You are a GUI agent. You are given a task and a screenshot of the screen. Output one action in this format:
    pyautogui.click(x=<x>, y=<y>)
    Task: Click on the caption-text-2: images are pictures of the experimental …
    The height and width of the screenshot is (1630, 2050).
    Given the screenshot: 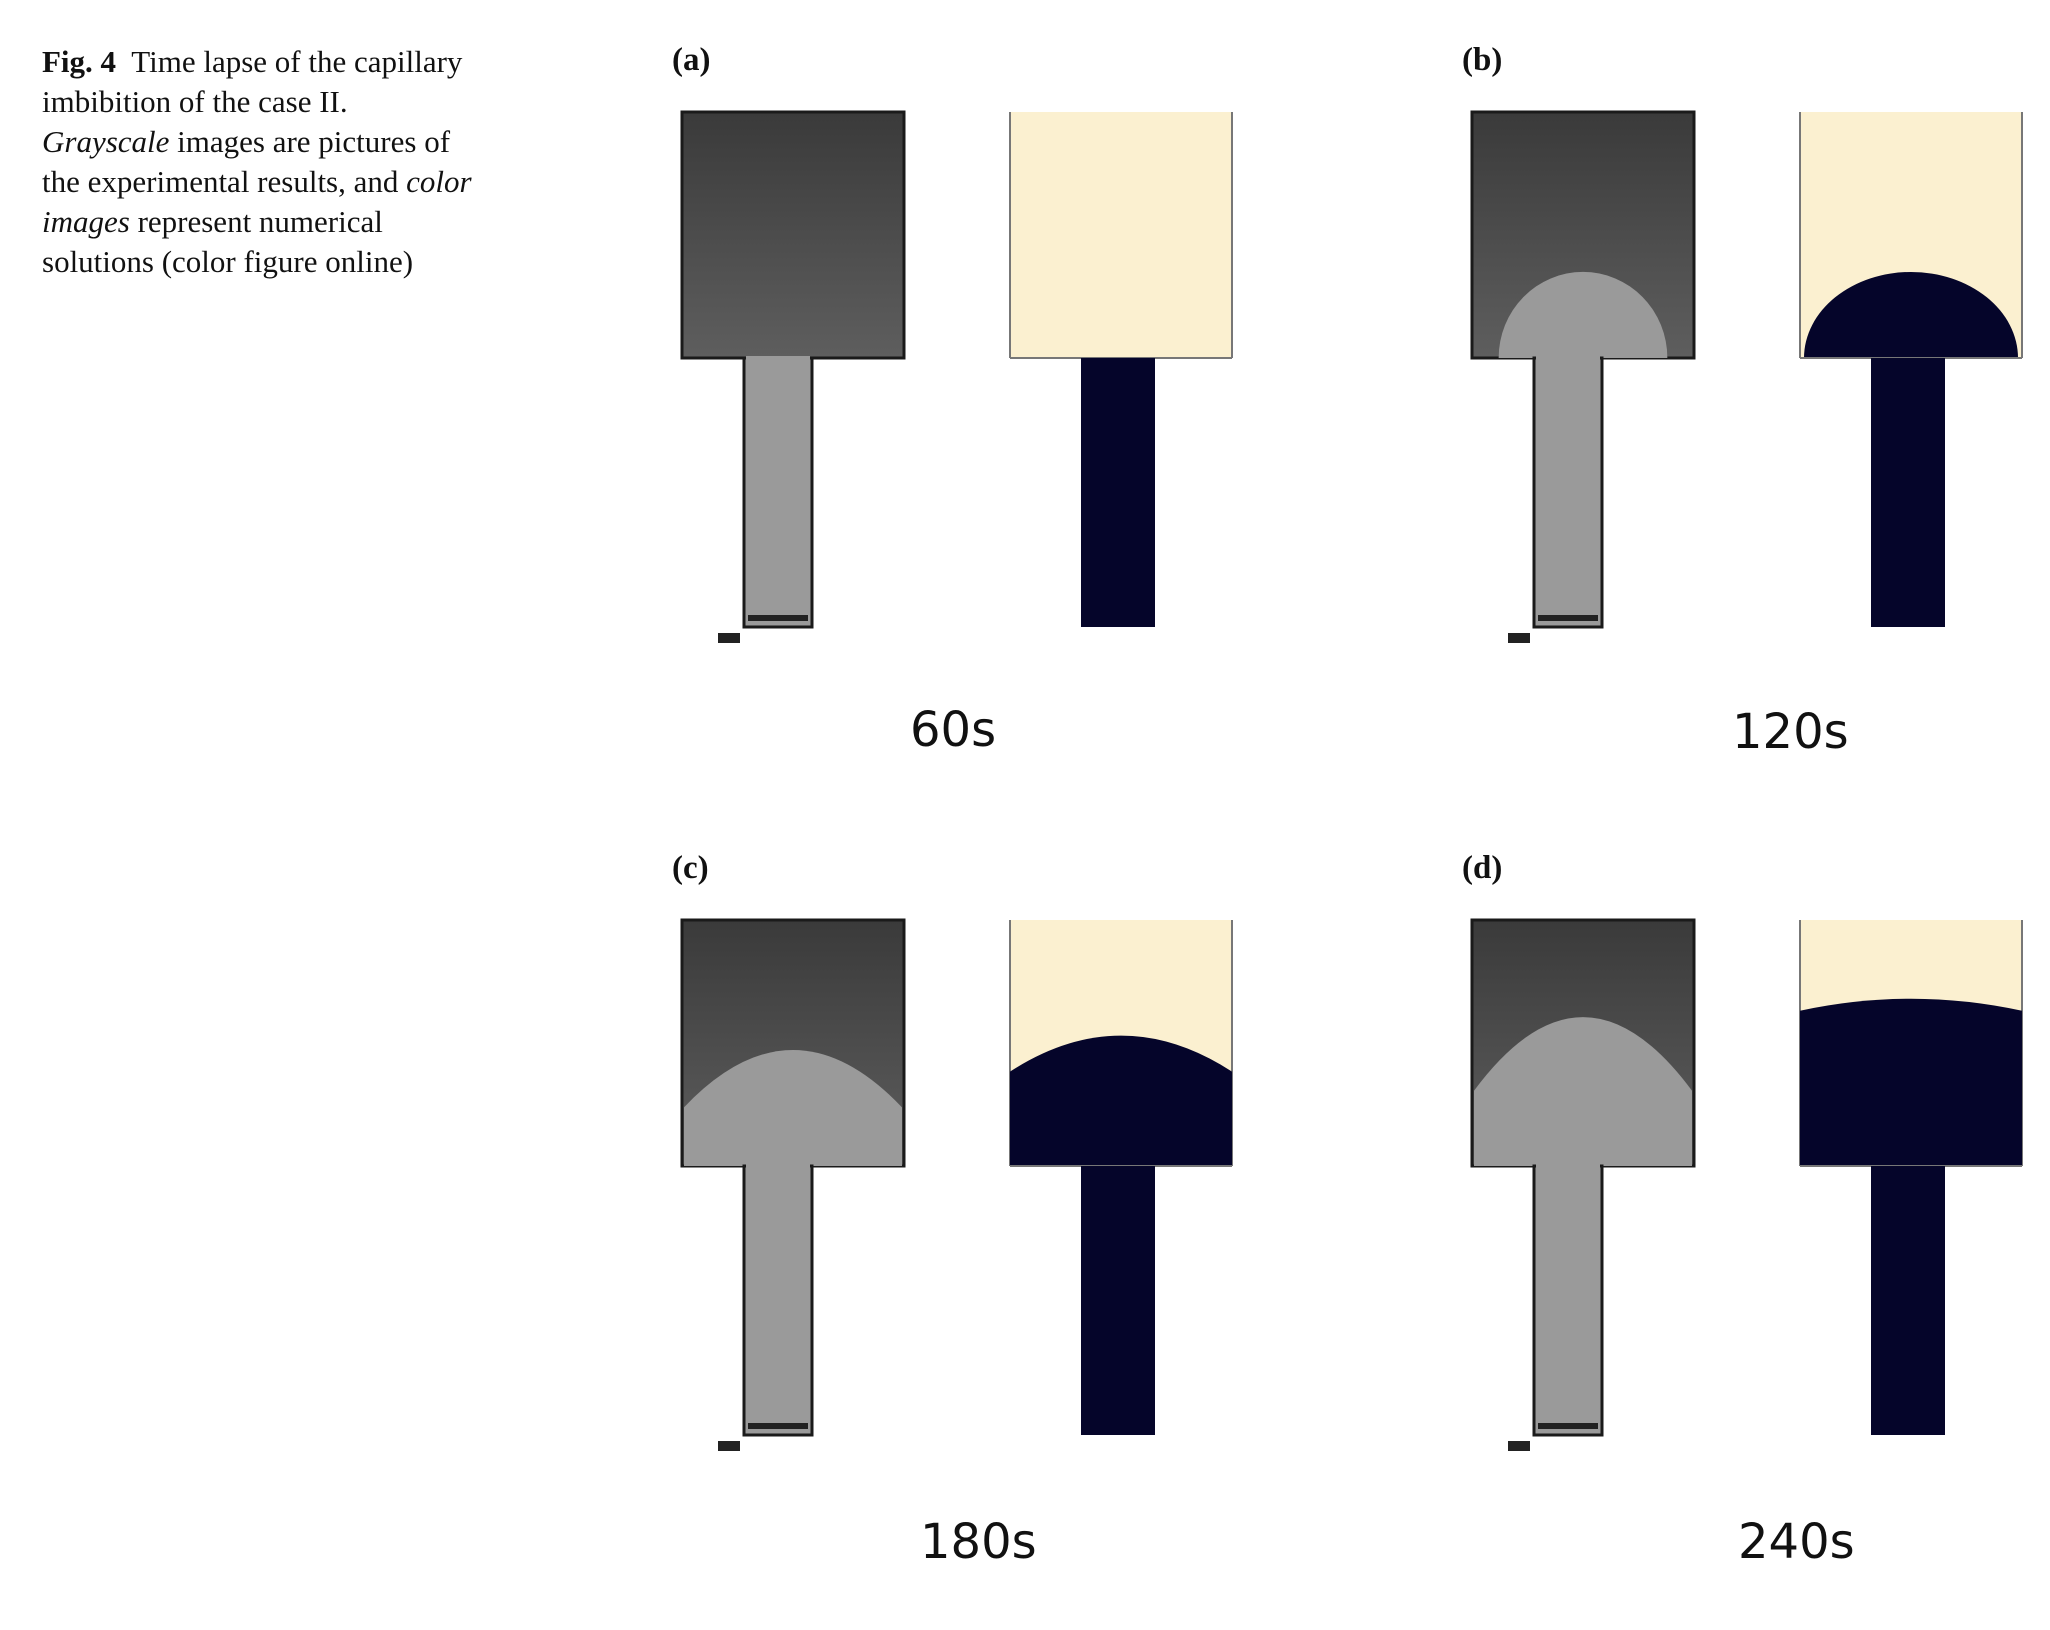 What is the action you would take?
    pyautogui.click(x=246, y=161)
    